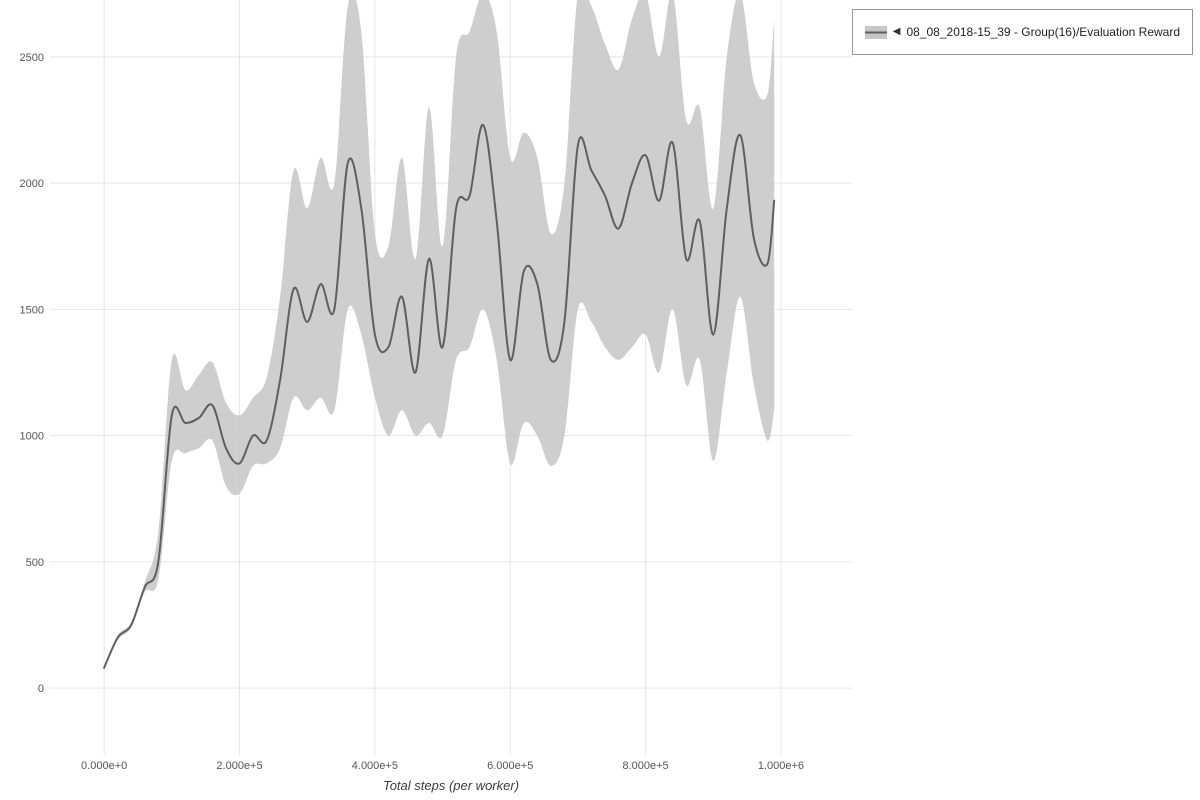 This screenshot has width=1200, height=800. I want to click on legend-collapse-icon: ◀, so click(896, 31).